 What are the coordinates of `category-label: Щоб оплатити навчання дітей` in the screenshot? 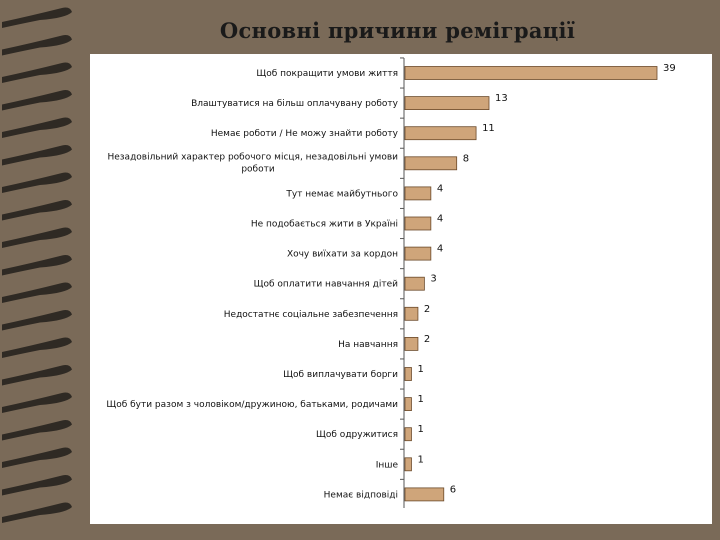 It's located at (326, 285).